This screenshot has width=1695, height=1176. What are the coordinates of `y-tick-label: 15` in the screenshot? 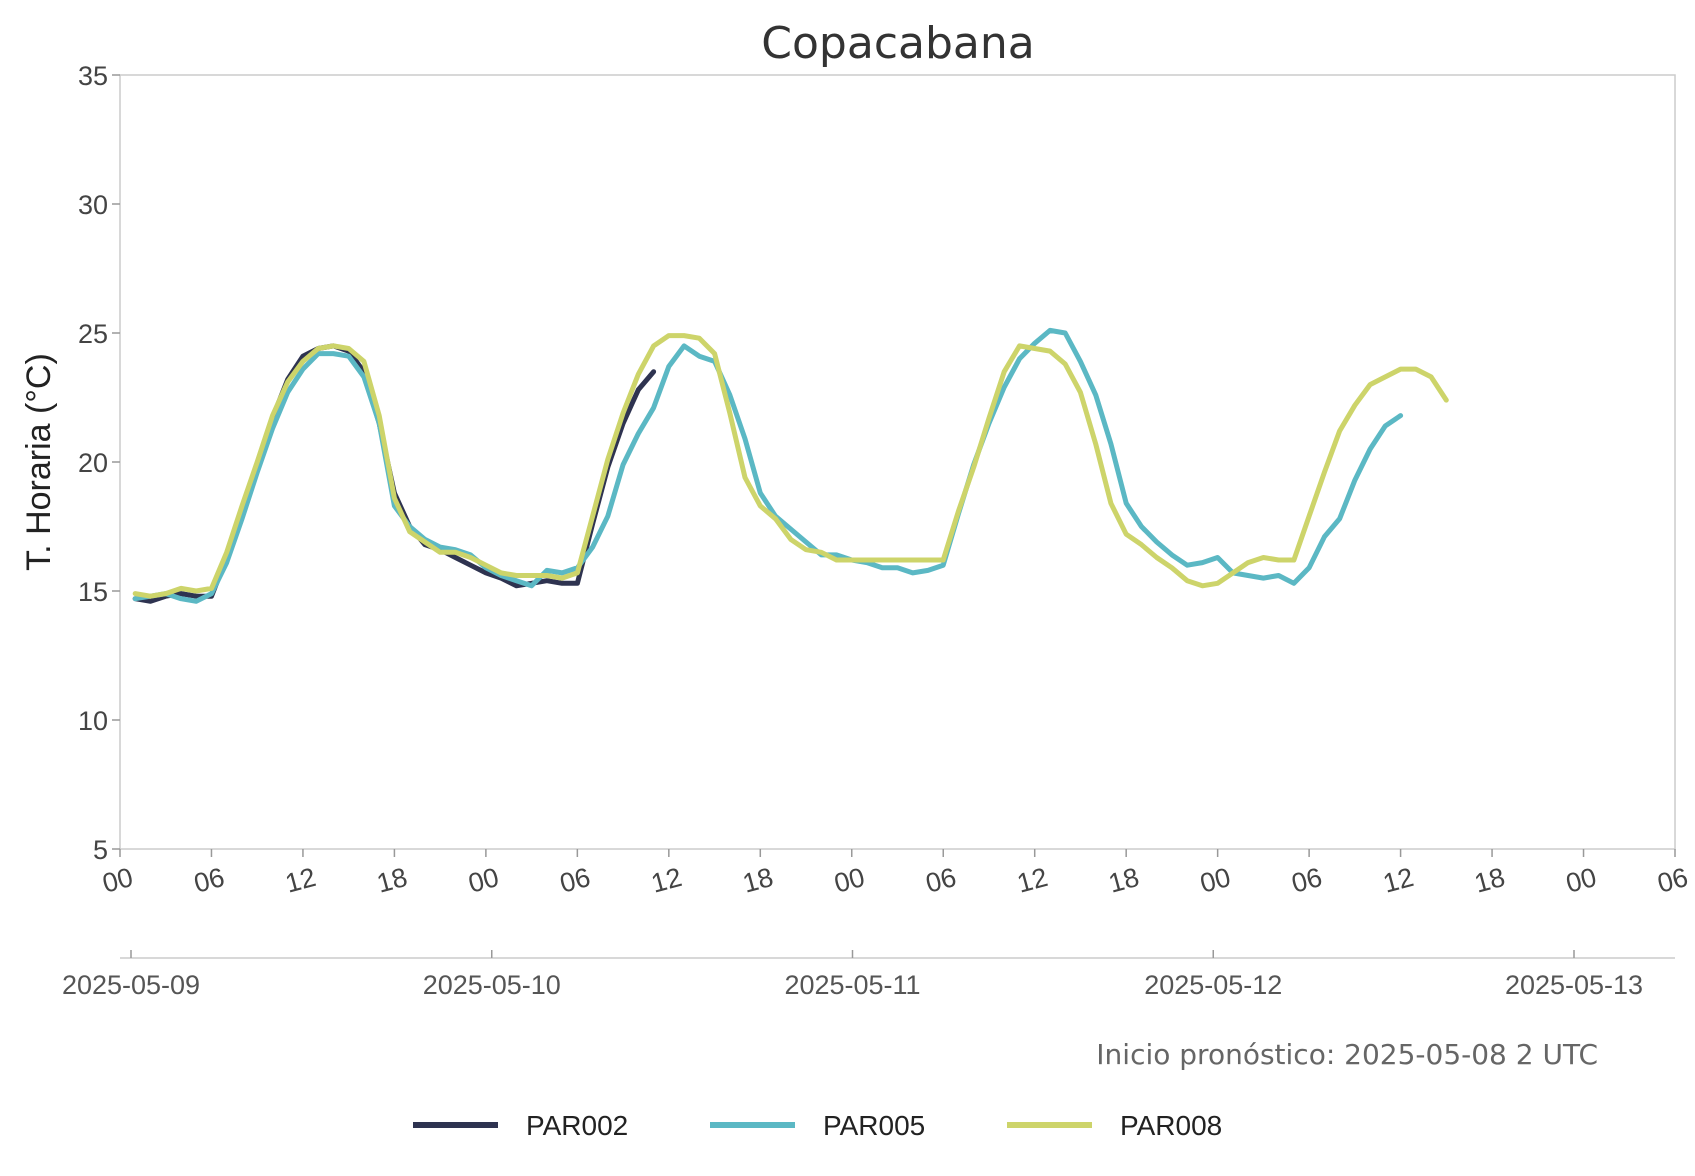 It's located at (93, 592).